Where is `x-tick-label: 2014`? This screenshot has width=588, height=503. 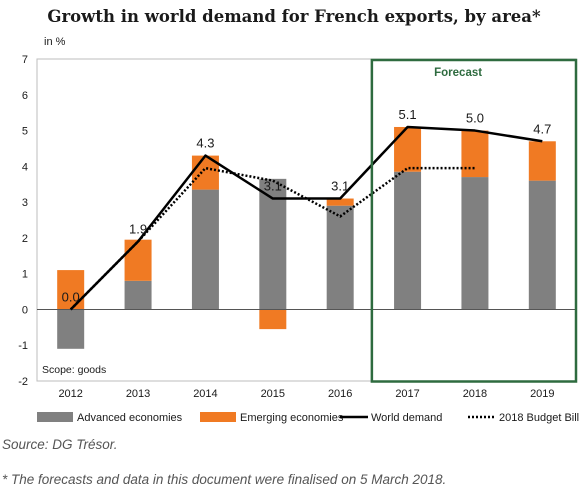
x-tick-label: 2014 is located at coordinates (205, 394).